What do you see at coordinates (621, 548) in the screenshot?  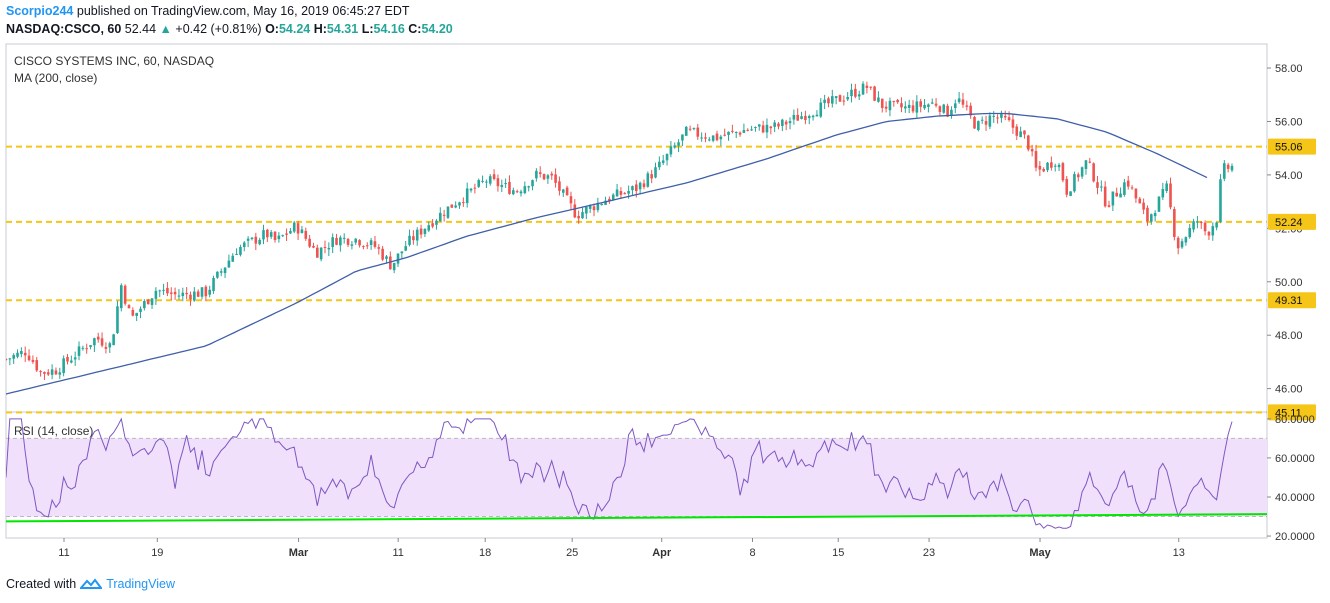 I see `time-axis: 11 19 Mar 11 18 25 Apr 8 15 23 May 13` at bounding box center [621, 548].